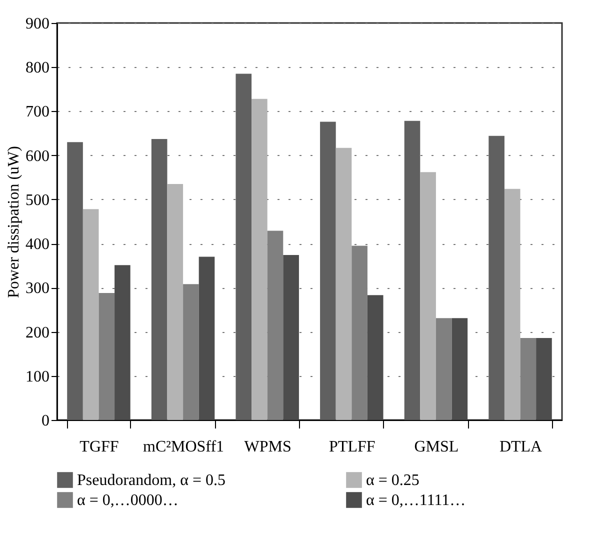 This screenshot has height=560, width=613. I want to click on x-tick-label: WPMS, so click(268, 447).